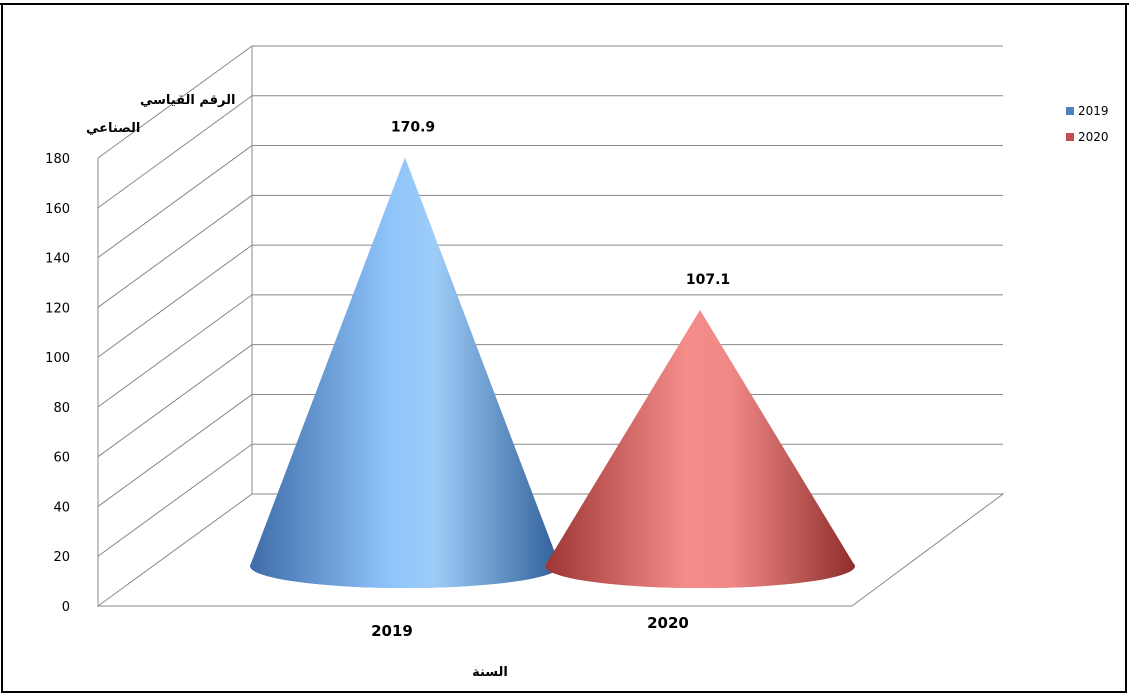  Describe the element at coordinates (57, 358) in the screenshot. I see `y-tick-label: 100` at that location.